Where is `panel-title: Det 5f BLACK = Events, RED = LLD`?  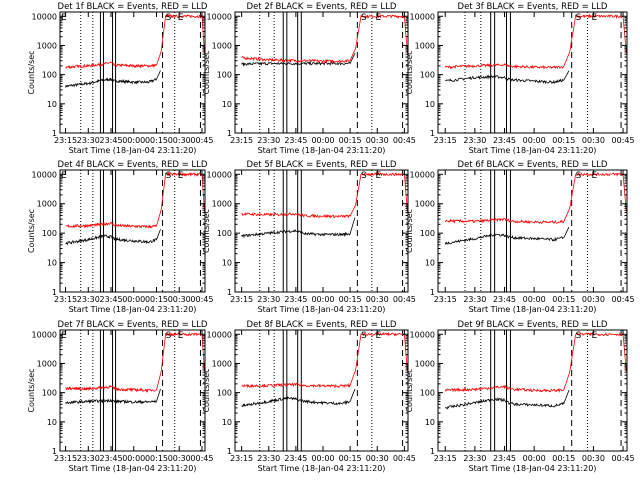
panel-title: Det 5f BLACK = Events, RED = LLD is located at coordinates (322, 165).